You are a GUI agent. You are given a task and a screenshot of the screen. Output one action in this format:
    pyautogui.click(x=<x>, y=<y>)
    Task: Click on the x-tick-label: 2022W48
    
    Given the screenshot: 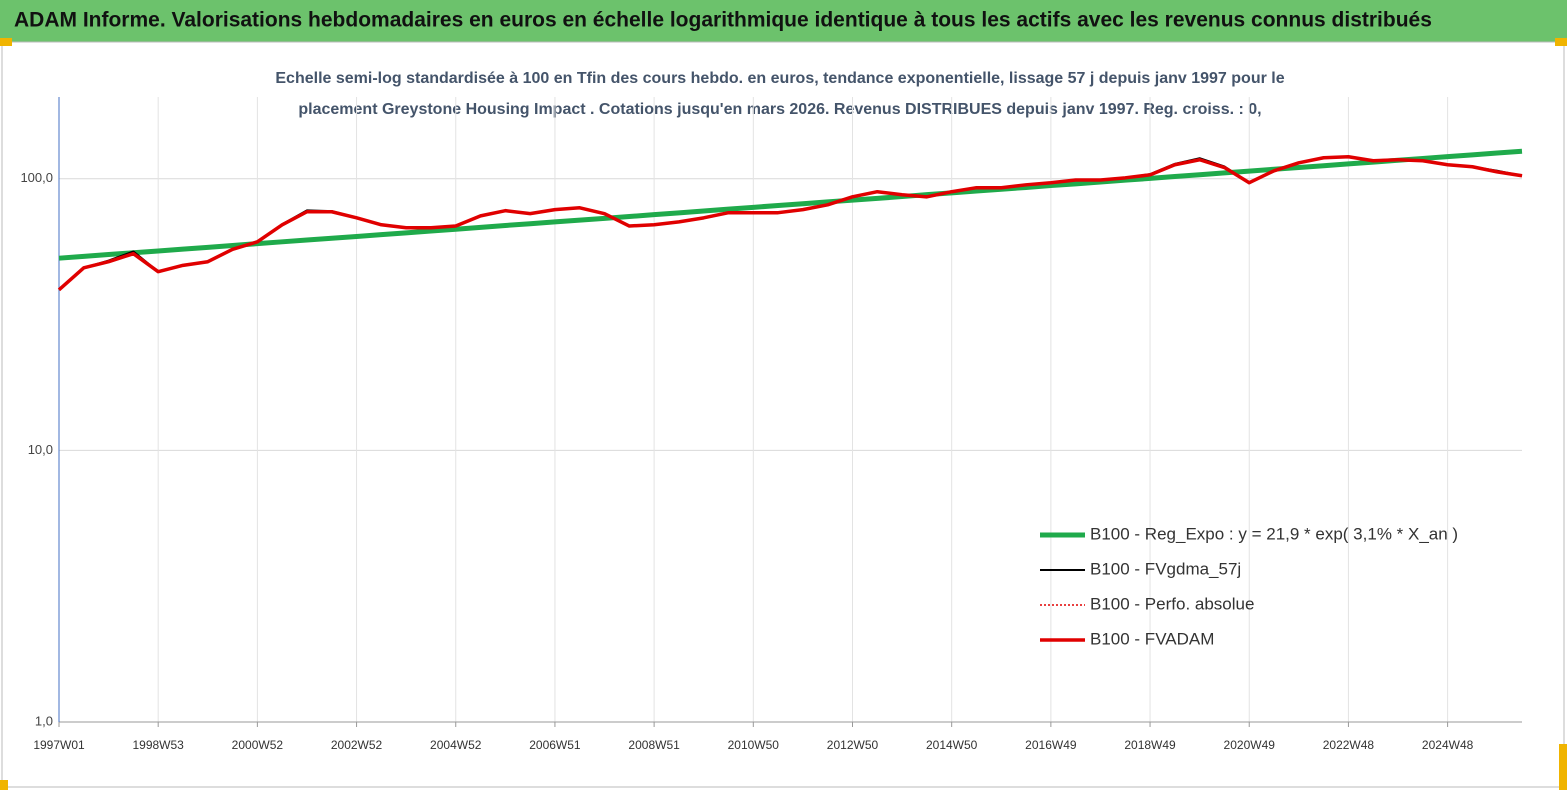 What is the action you would take?
    pyautogui.click(x=1349, y=745)
    